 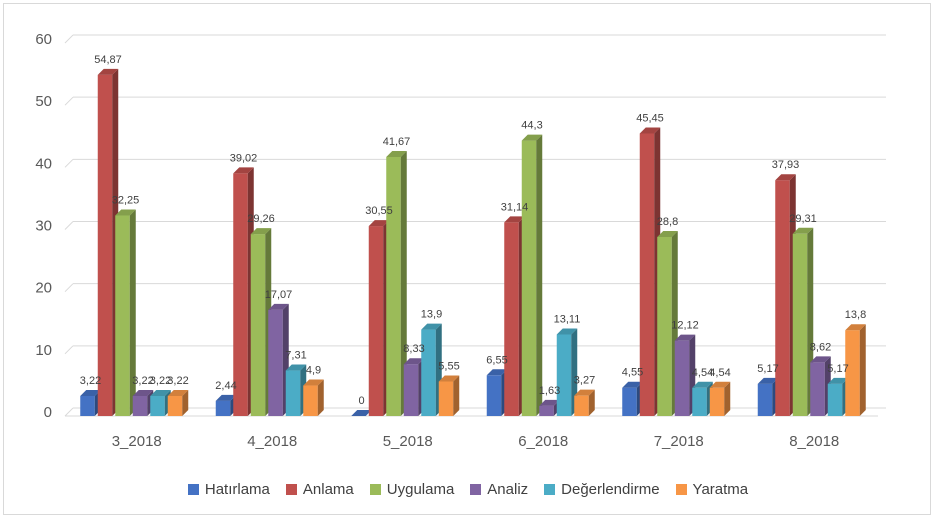 What do you see at coordinates (397, 142) in the screenshot?
I see `data-label: 41,67` at bounding box center [397, 142].